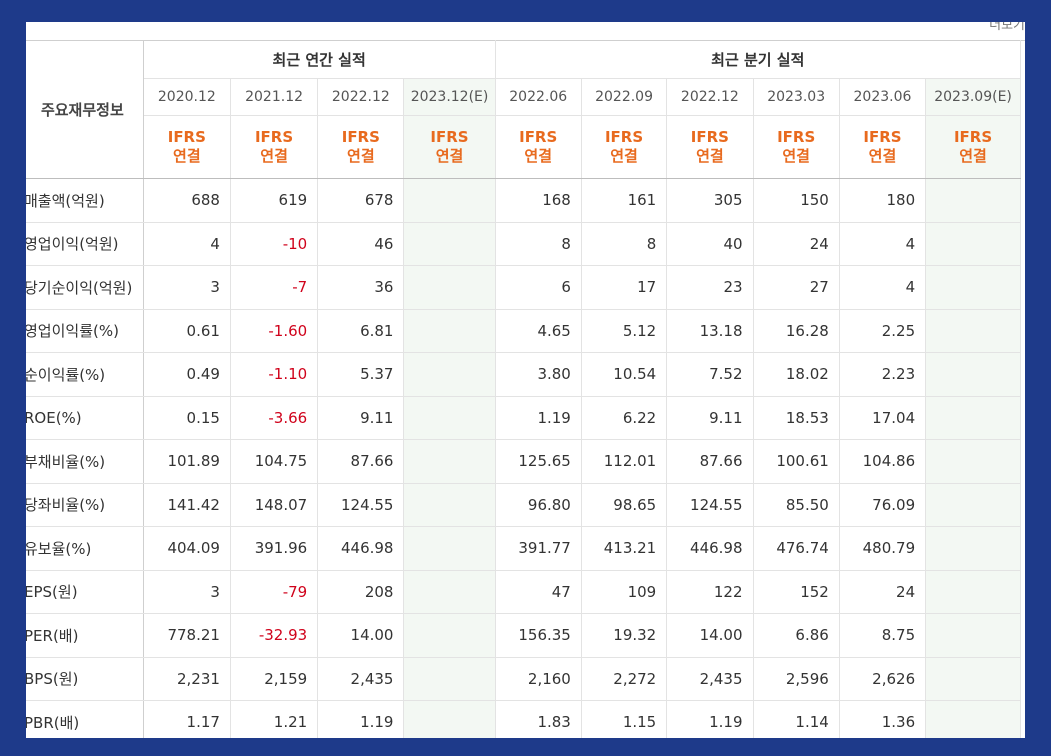 This screenshot has width=1051, height=756. I want to click on value-cell: 87.66, so click(361, 461).